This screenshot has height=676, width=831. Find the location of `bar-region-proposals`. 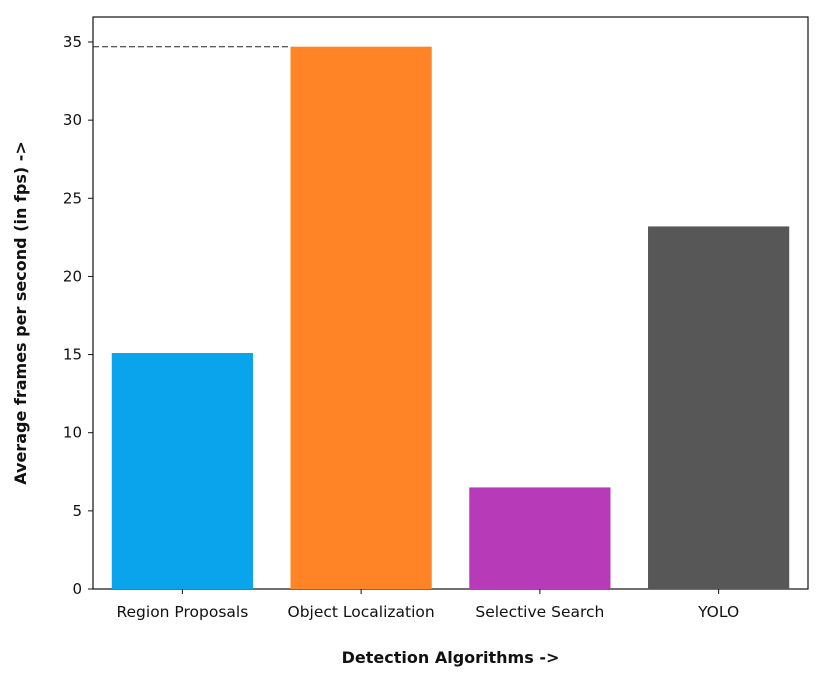

bar-region-proposals is located at coordinates (182, 471).